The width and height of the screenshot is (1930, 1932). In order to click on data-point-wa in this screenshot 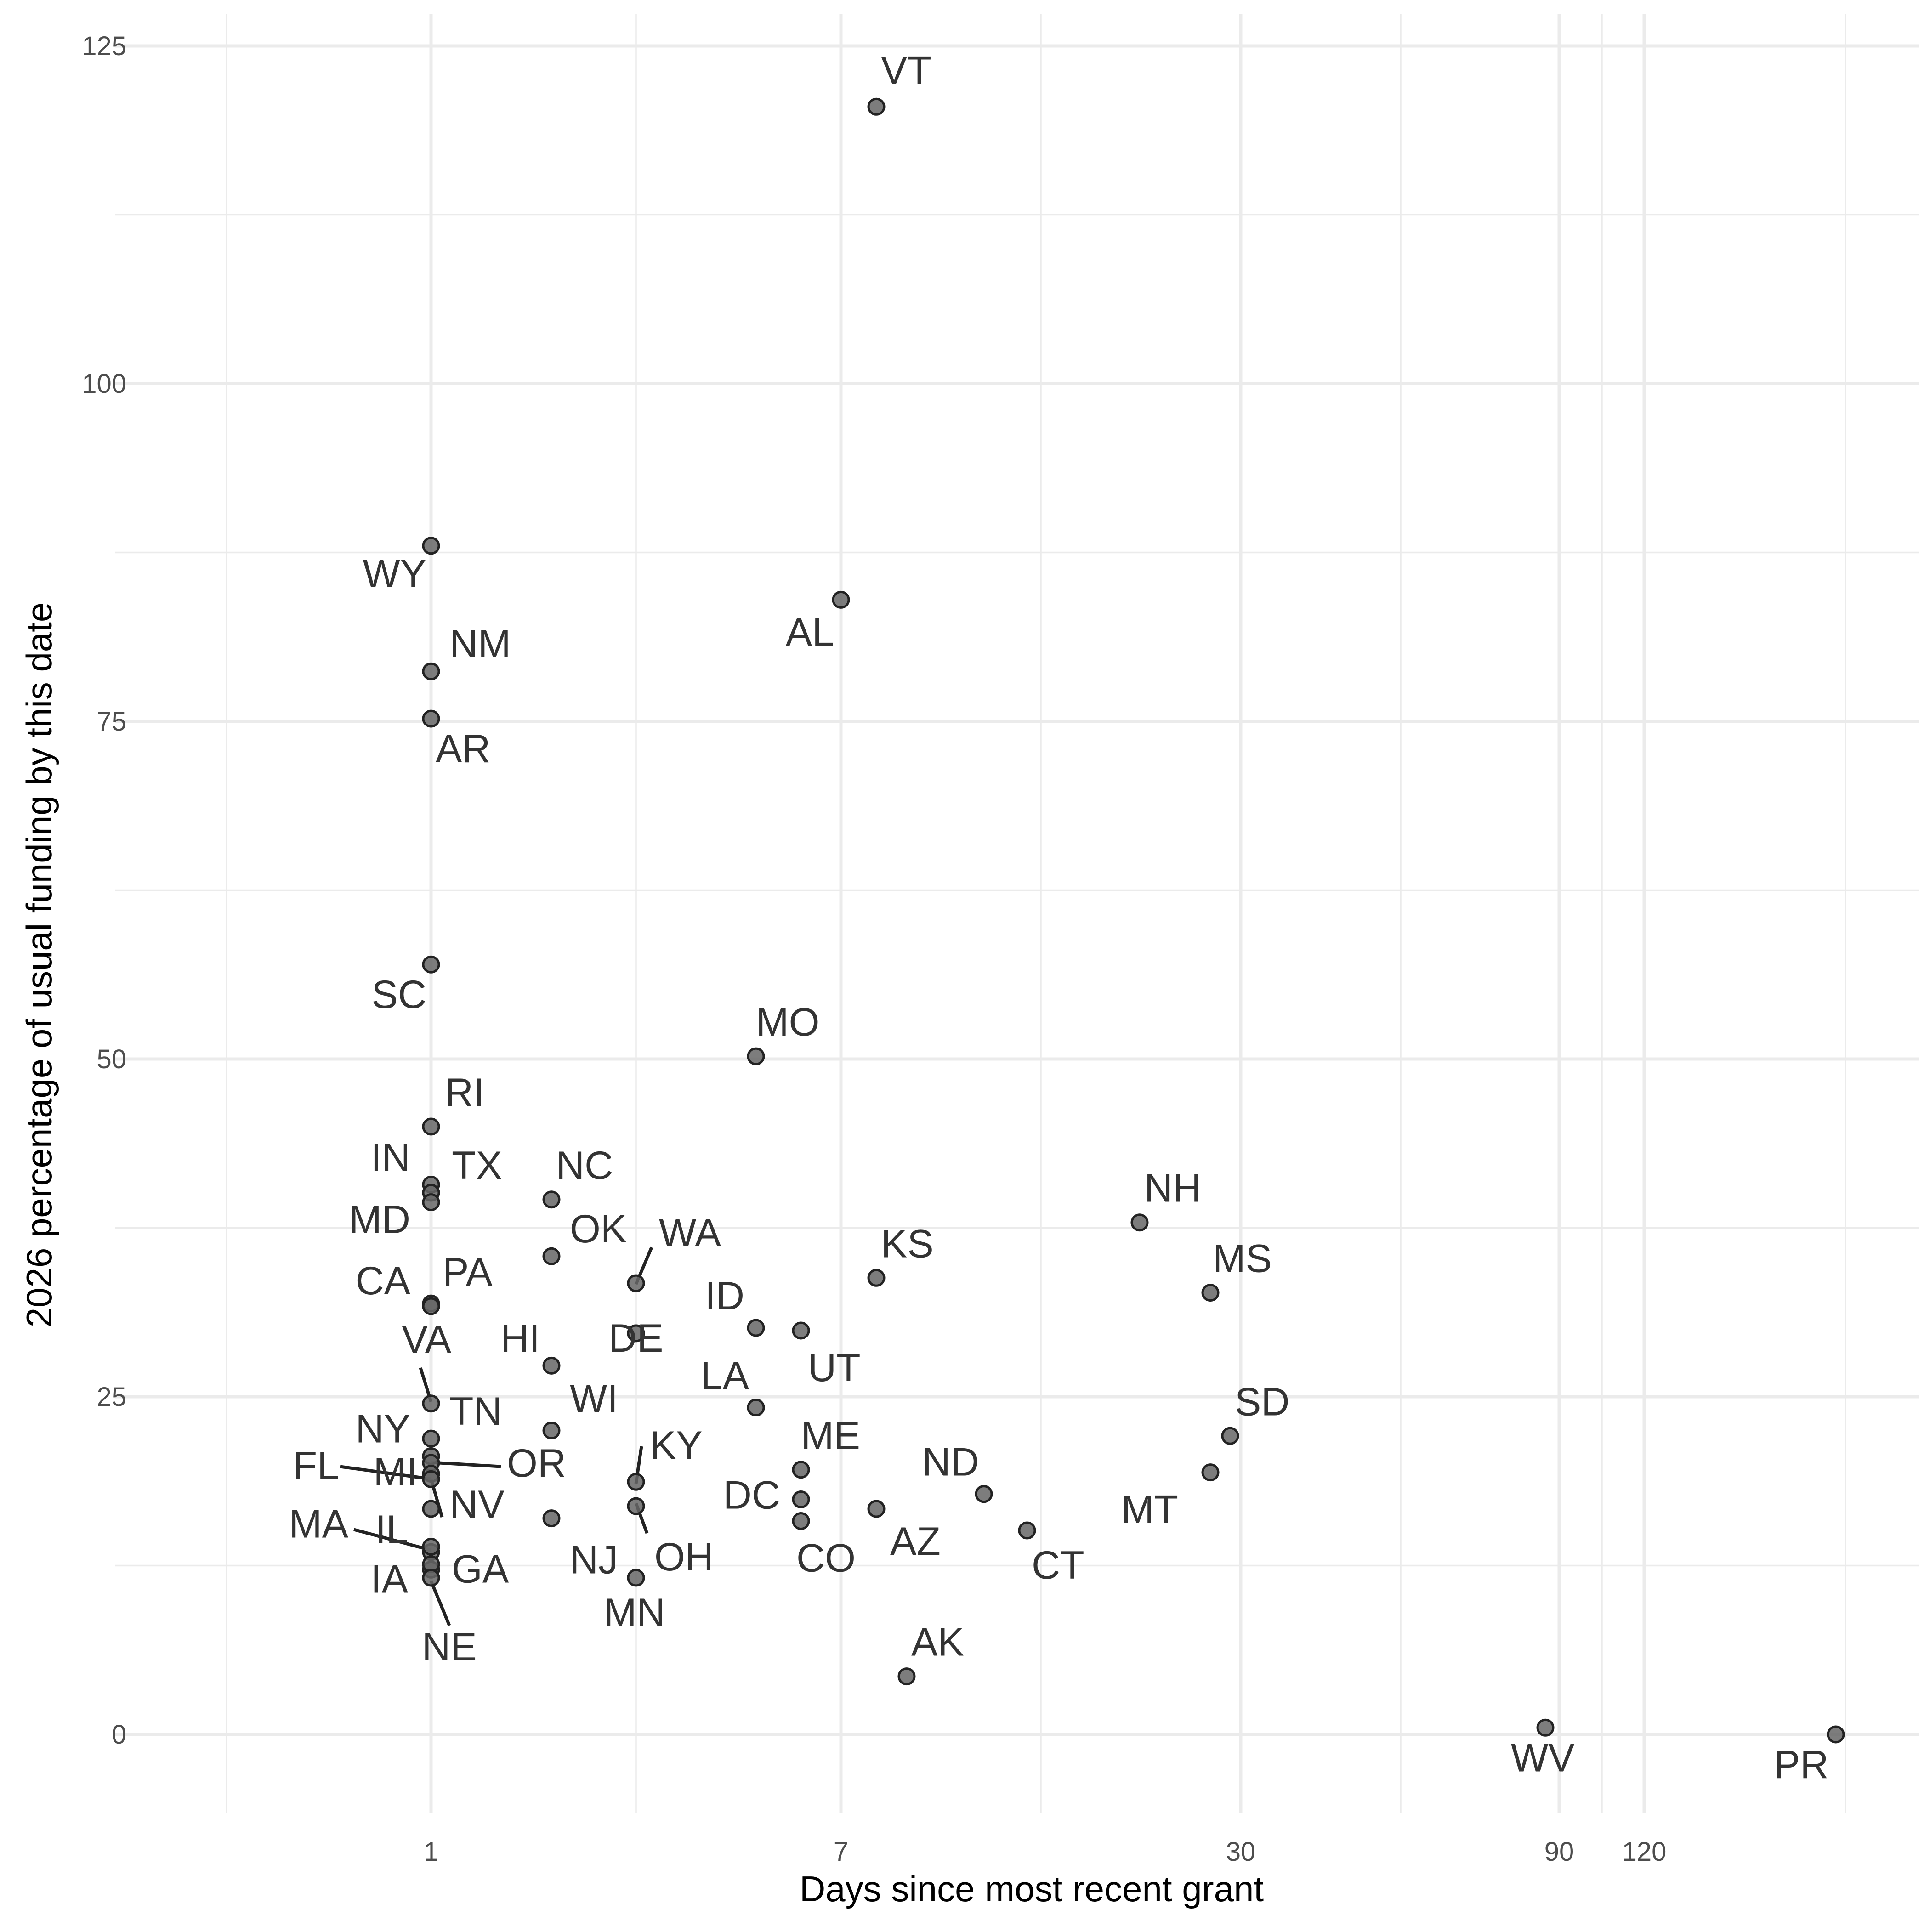, I will do `click(636, 1283)`.